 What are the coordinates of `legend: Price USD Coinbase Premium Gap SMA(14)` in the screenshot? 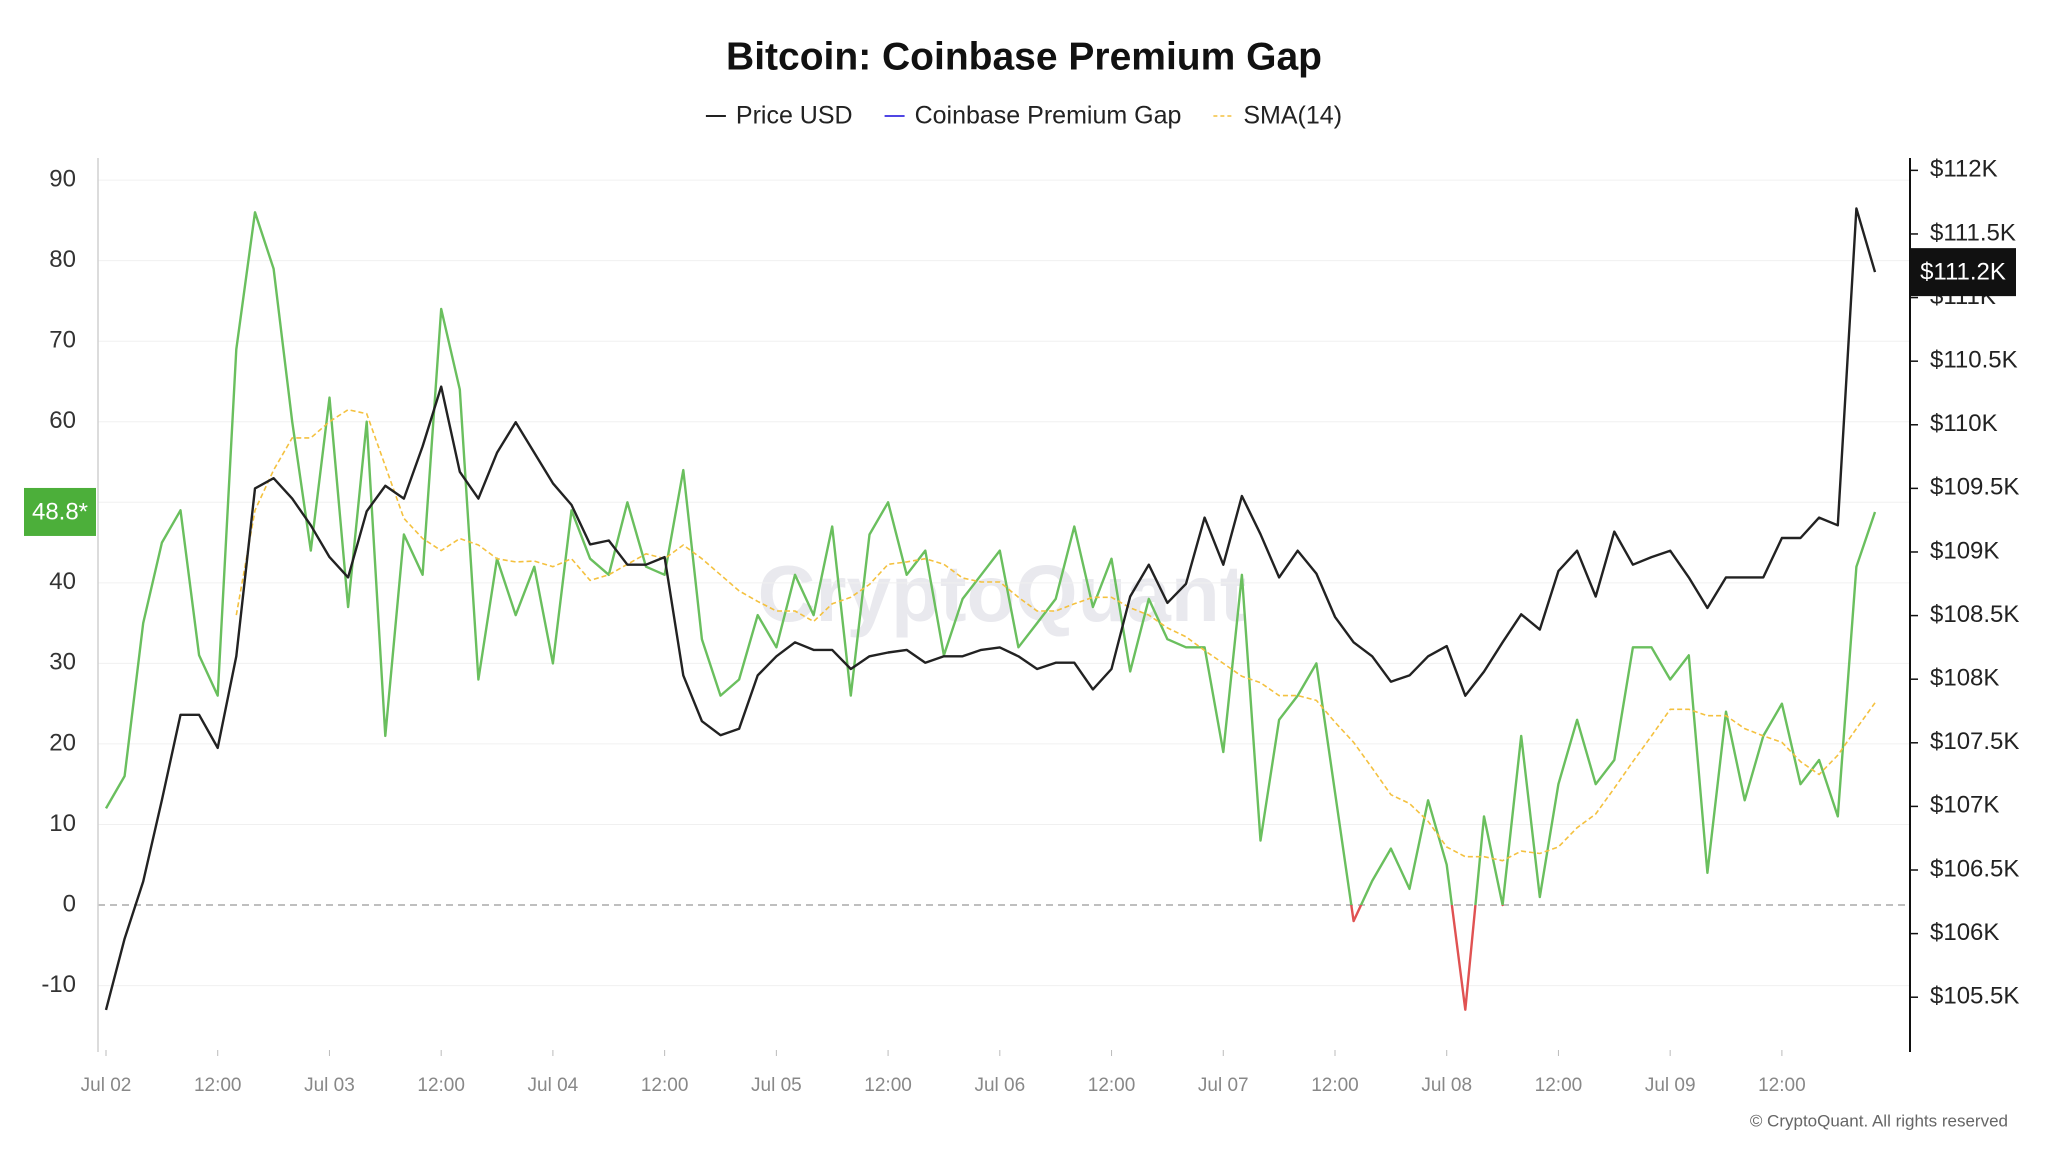 It's located at (1023, 116).